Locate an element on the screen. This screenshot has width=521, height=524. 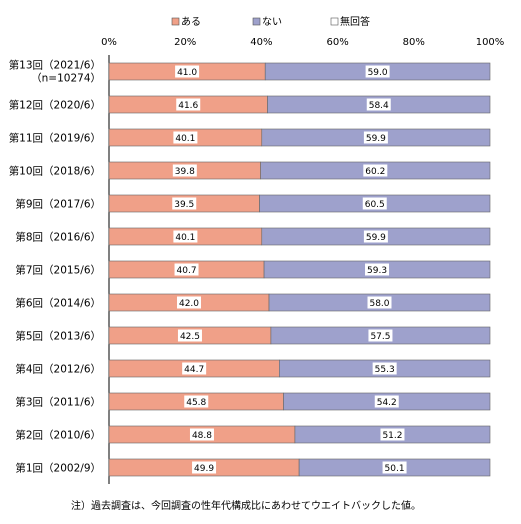
x-tick-label: 60% is located at coordinates (337, 42).